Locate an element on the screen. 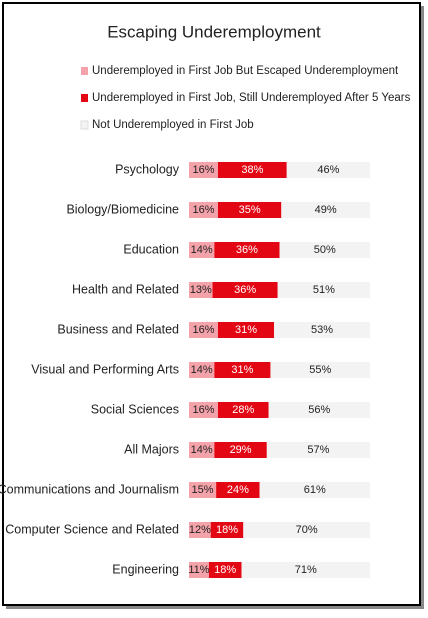 The image size is (428, 618). value-label: 11% is located at coordinates (198, 570).